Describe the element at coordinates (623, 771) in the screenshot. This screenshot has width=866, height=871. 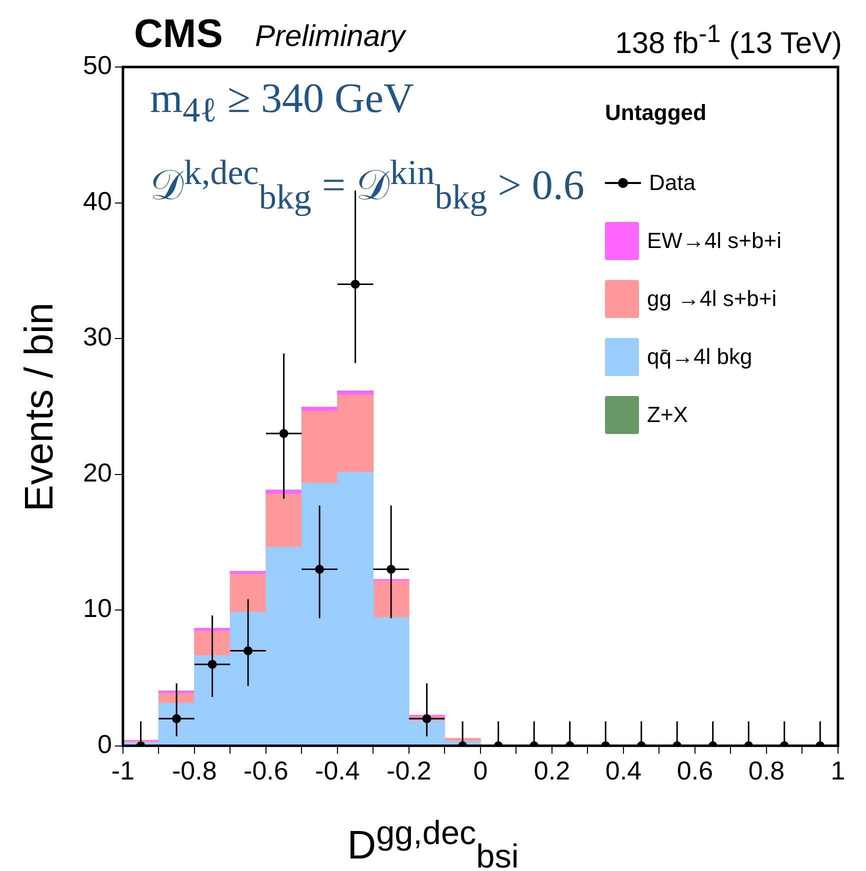
I see `x-tick-label: 0.4` at that location.